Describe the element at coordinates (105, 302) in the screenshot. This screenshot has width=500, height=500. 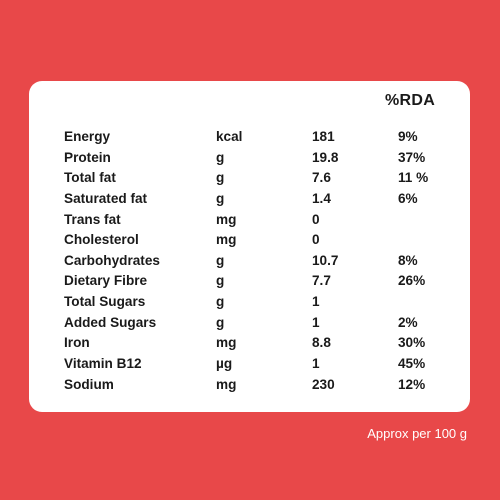
I see `nutrient-name: Total Sugars` at that location.